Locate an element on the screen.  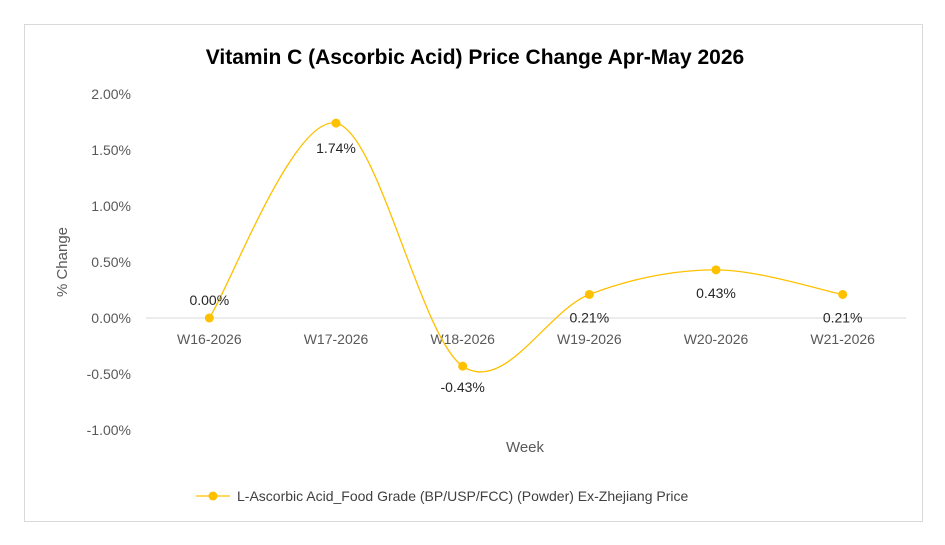
x-axis-title: Week is located at coordinates (525, 447).